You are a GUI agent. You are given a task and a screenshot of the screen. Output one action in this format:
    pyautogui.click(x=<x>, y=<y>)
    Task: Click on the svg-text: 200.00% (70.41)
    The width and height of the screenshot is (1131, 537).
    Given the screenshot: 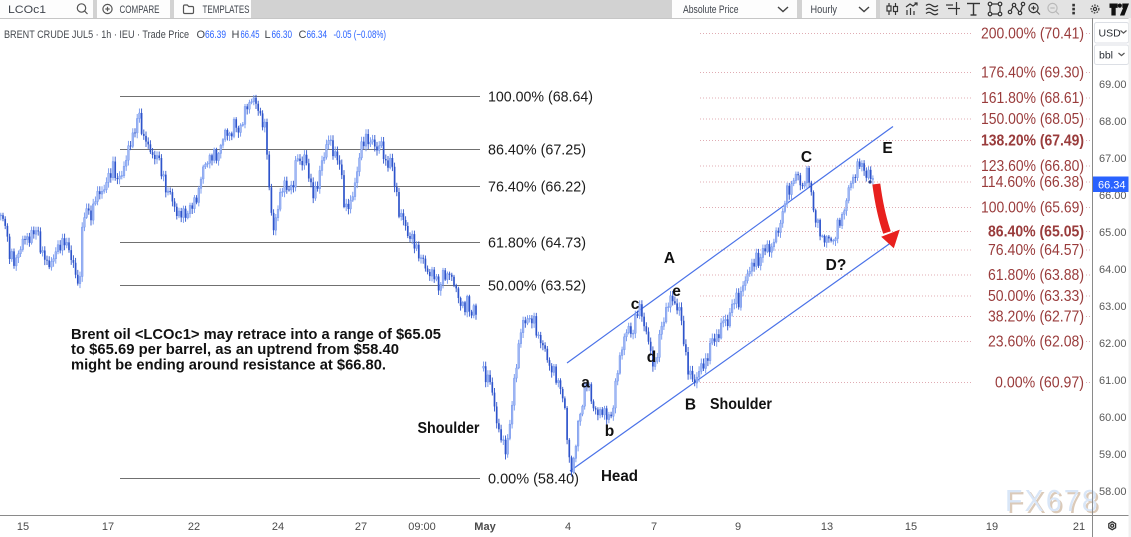 What is the action you would take?
    pyautogui.click(x=1032, y=34)
    